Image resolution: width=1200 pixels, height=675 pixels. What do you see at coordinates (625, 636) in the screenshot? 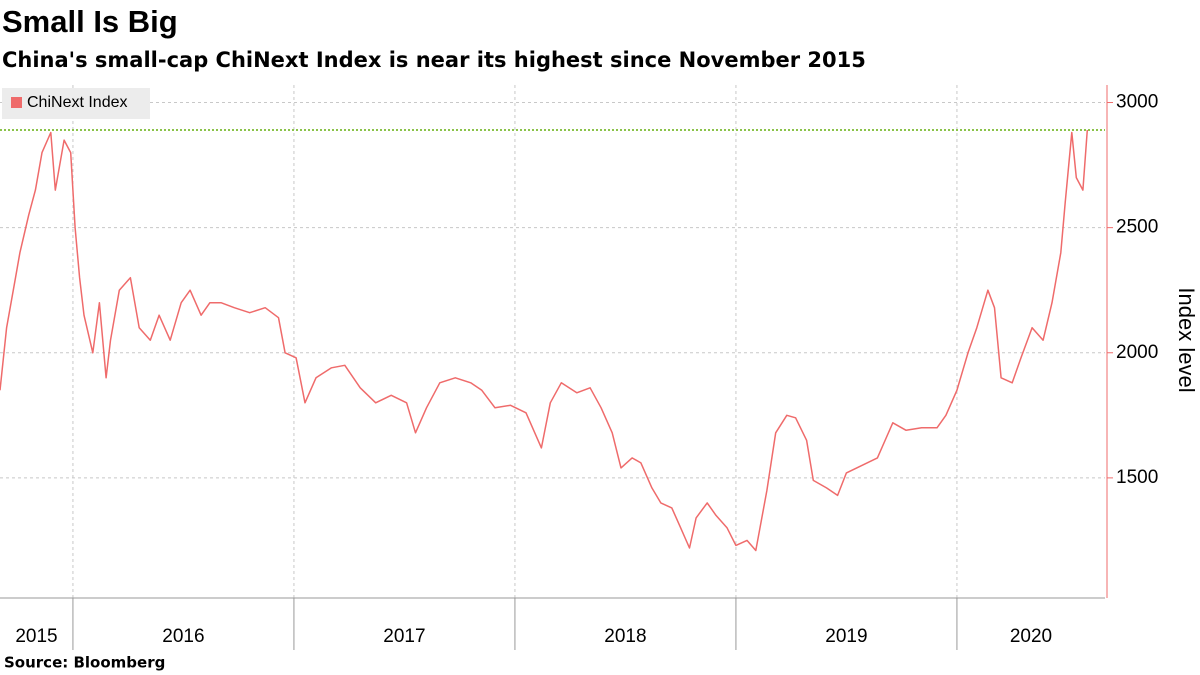
I see `x-tick-label: 2018` at bounding box center [625, 636].